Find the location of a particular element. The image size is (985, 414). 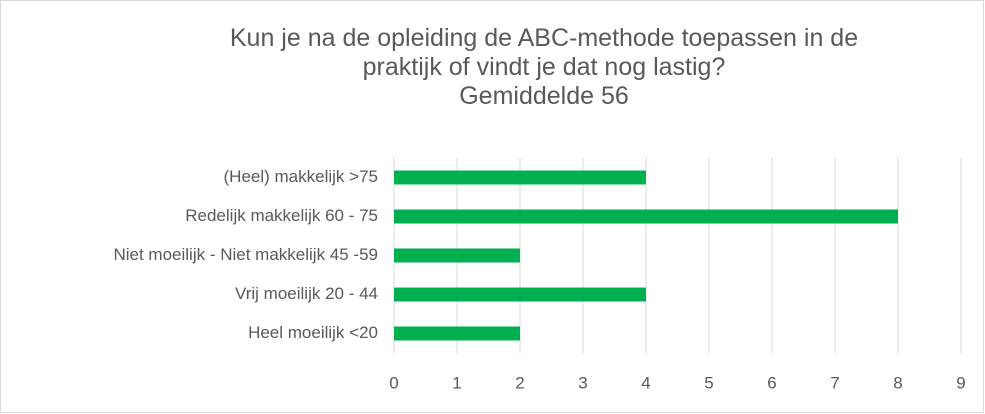

x-tick-label: 4 is located at coordinates (645, 382).